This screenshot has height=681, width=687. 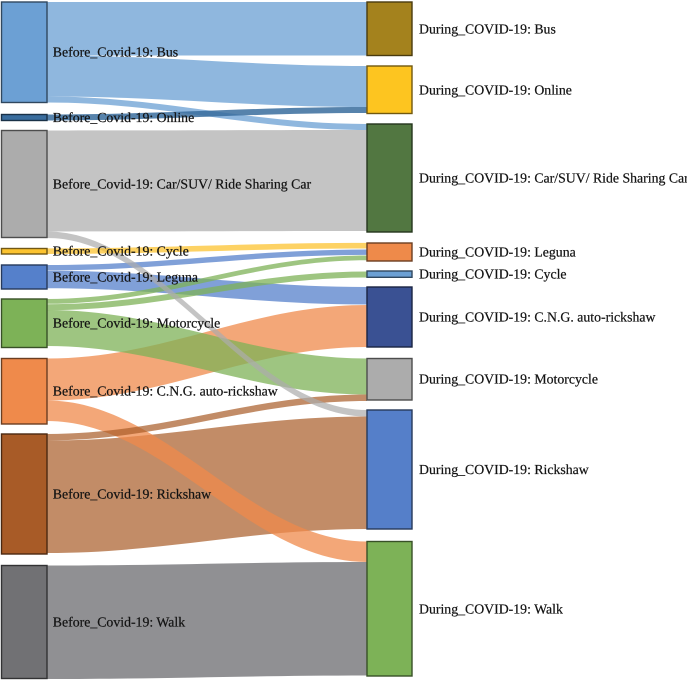 I want to click on svg-text: Before_Covid-19: Bus, so click(x=115, y=52).